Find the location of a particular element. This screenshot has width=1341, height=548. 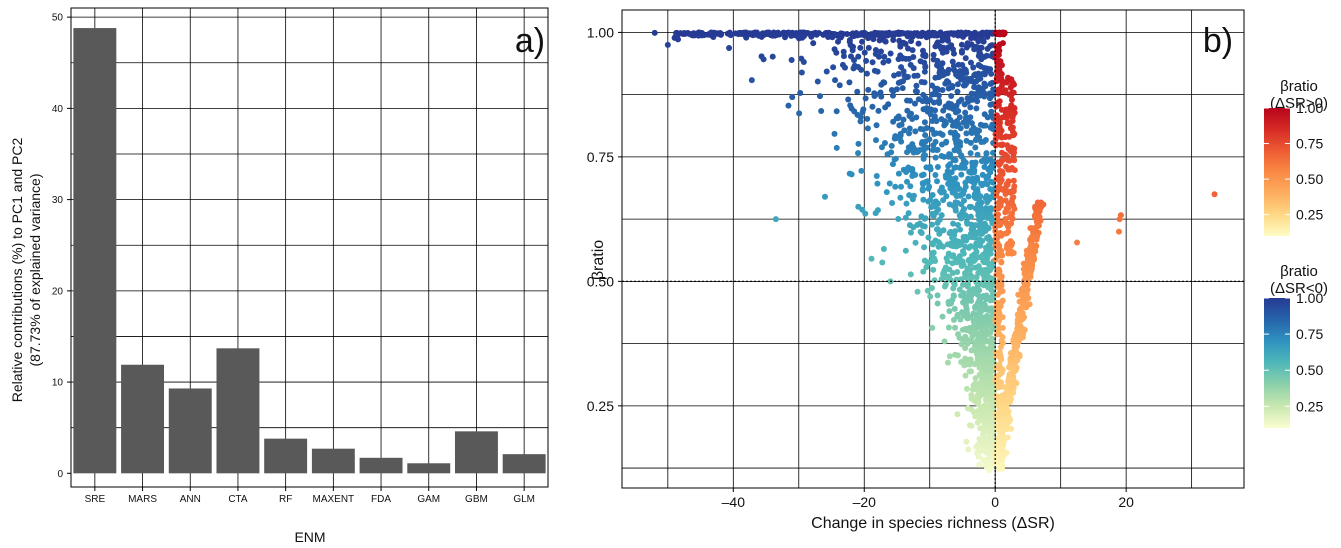

x-tick-label-maxent: MAXENT is located at coordinates (334, 499).